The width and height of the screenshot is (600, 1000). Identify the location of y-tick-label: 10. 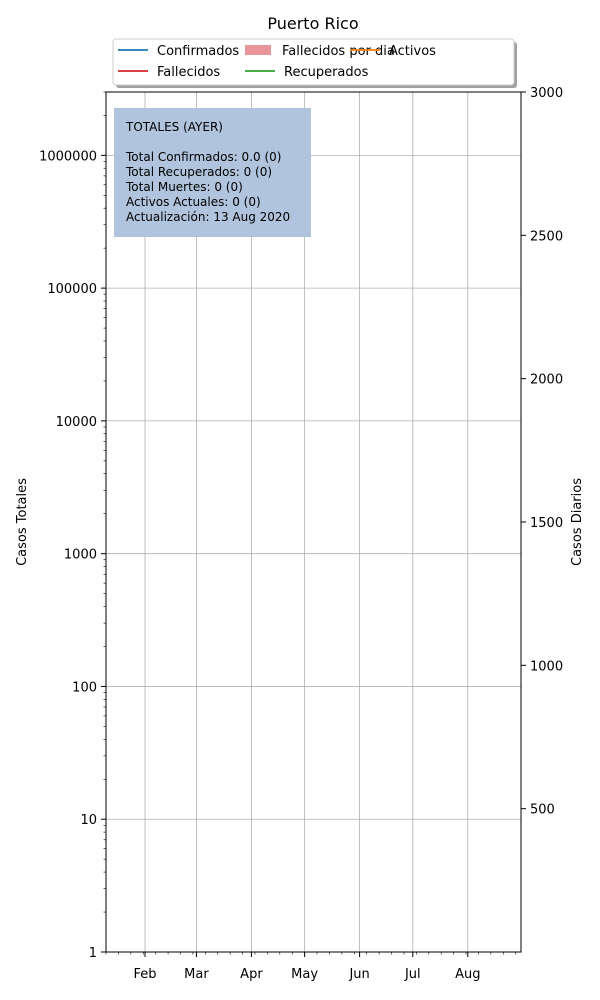
(88, 820).